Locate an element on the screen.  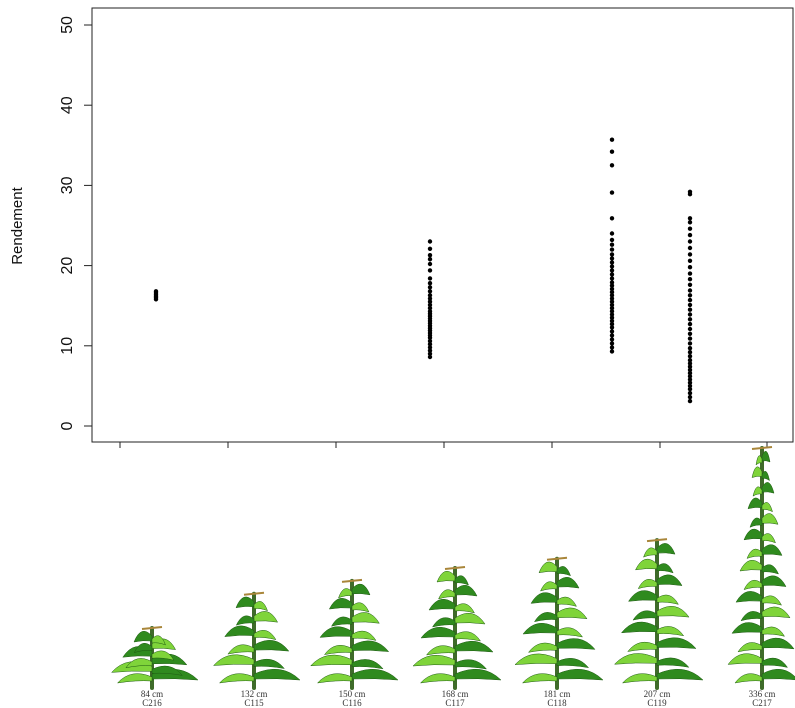
plant-height-label: 168 cm is located at coordinates (455, 694).